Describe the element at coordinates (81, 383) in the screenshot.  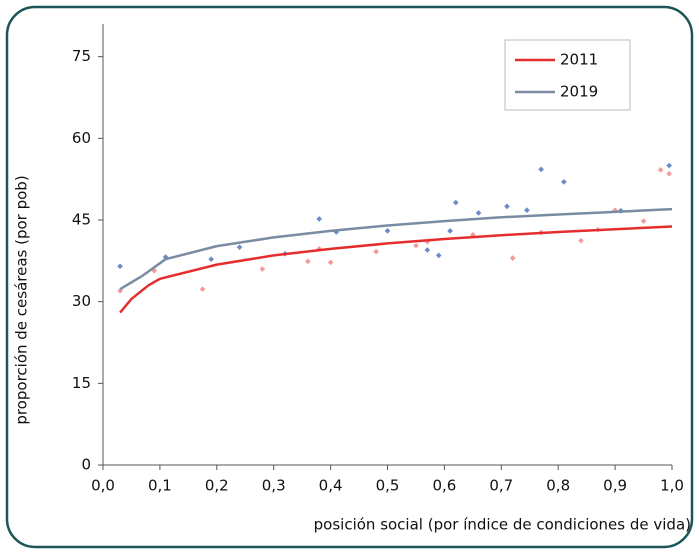
I see `y-tick-label: 15` at that location.